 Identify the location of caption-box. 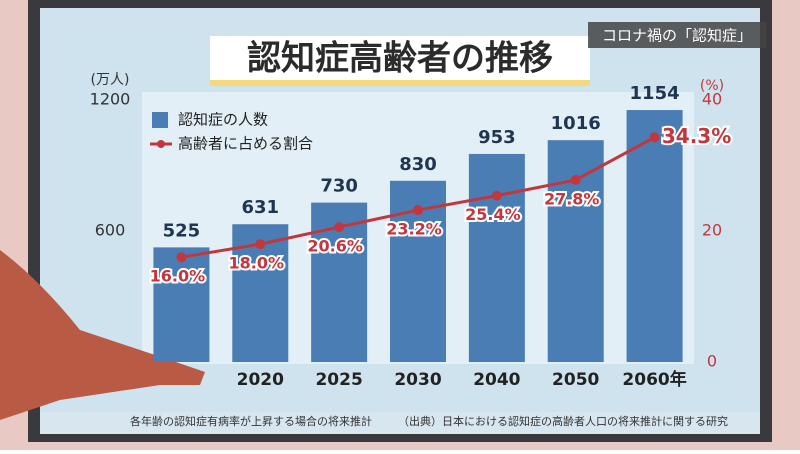
(677, 35).